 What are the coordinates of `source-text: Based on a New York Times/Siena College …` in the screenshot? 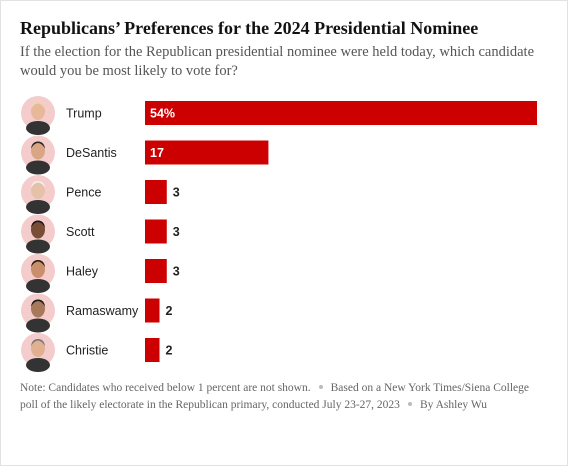 It's located at (274, 396).